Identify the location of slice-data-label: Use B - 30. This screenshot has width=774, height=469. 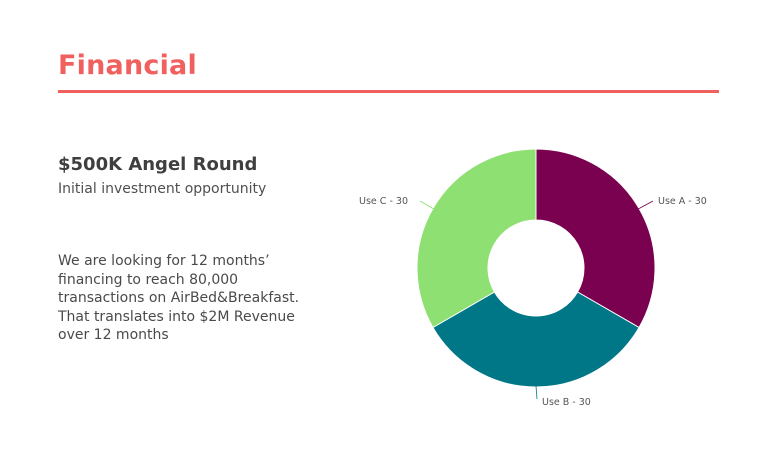
(566, 402).